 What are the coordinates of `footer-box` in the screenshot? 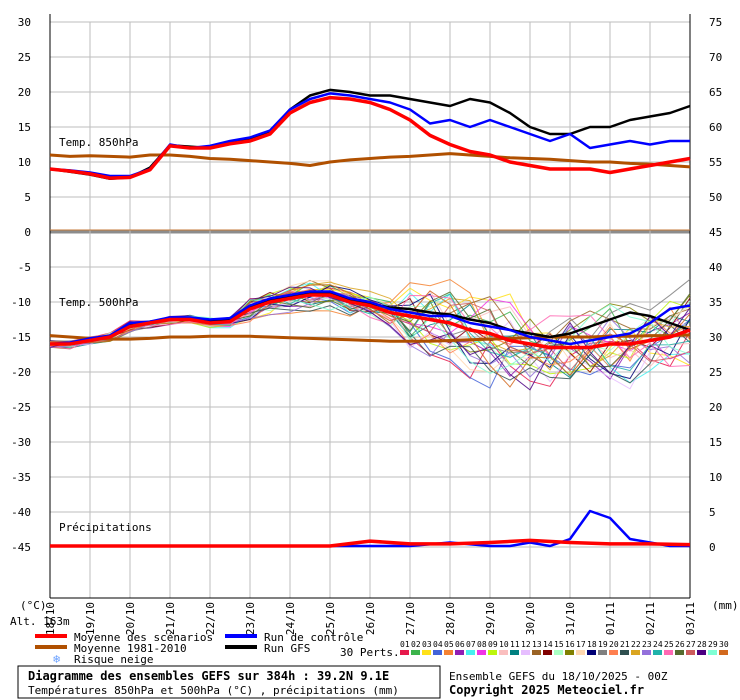 It's located at (229, 682).